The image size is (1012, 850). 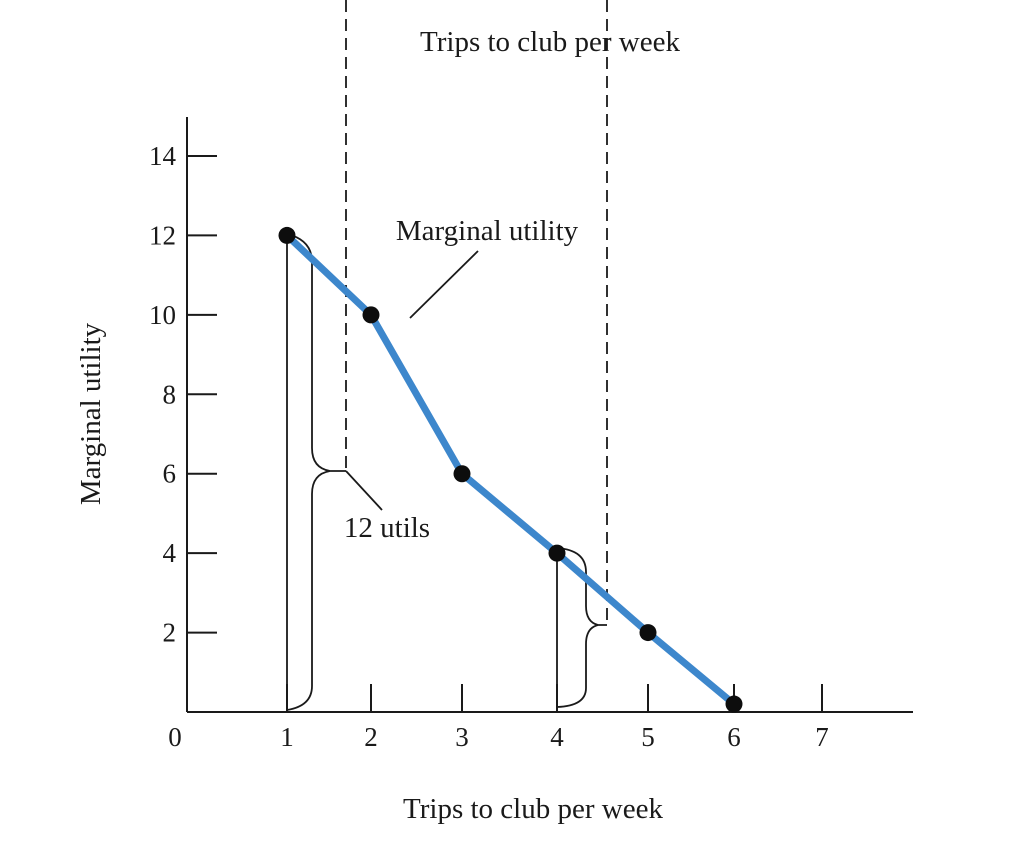 What do you see at coordinates (487, 231) in the screenshot?
I see `curve-label: Marginal utility` at bounding box center [487, 231].